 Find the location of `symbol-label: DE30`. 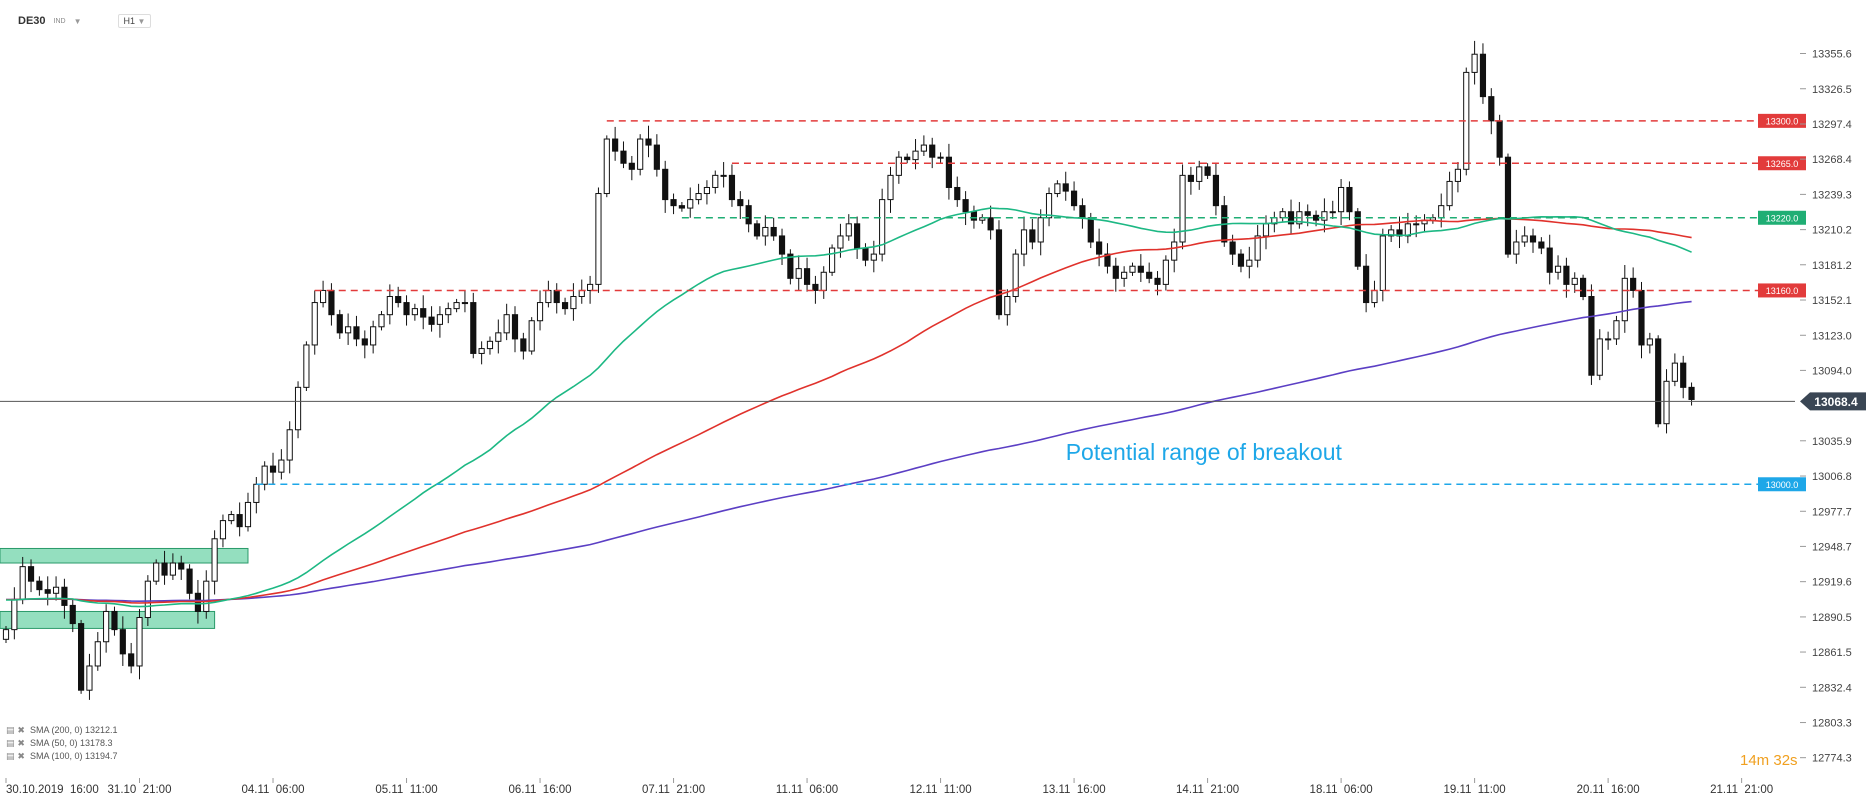

symbol-label: DE30 is located at coordinates (32, 21).